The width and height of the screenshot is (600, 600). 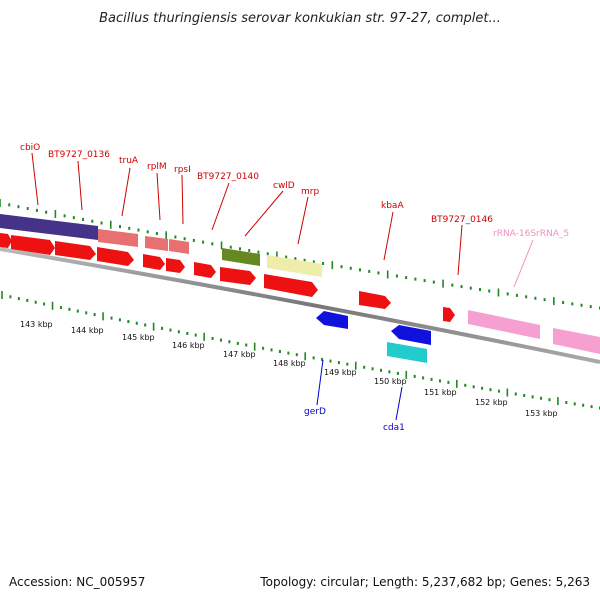 What do you see at coordinates (332, 320) in the screenshot?
I see `feature-gerd` at bounding box center [332, 320].